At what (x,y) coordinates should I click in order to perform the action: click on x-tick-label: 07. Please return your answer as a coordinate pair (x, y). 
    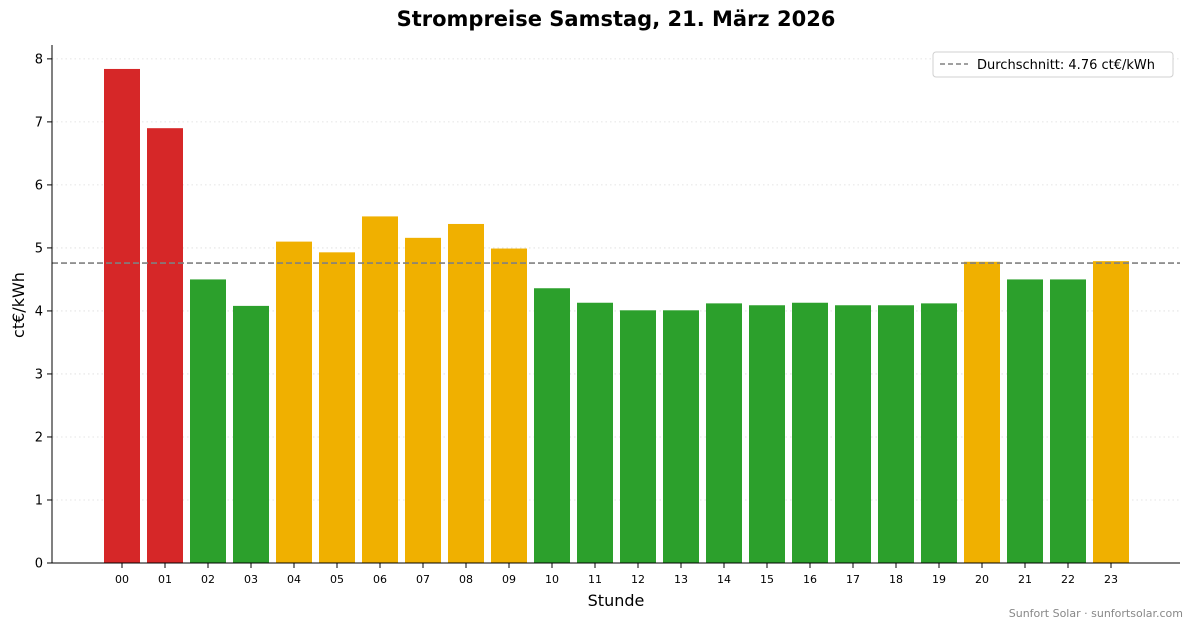
    Looking at the image, I should click on (423, 579).